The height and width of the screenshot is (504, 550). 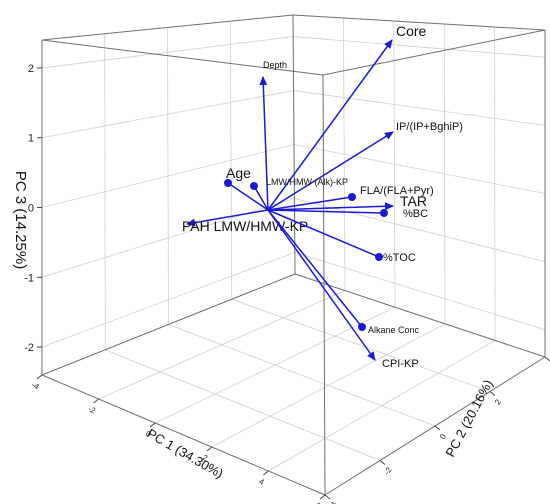 What do you see at coordinates (20, 220) in the screenshot?
I see `z-axis-title: PC 3 (14.25%)` at bounding box center [20, 220].